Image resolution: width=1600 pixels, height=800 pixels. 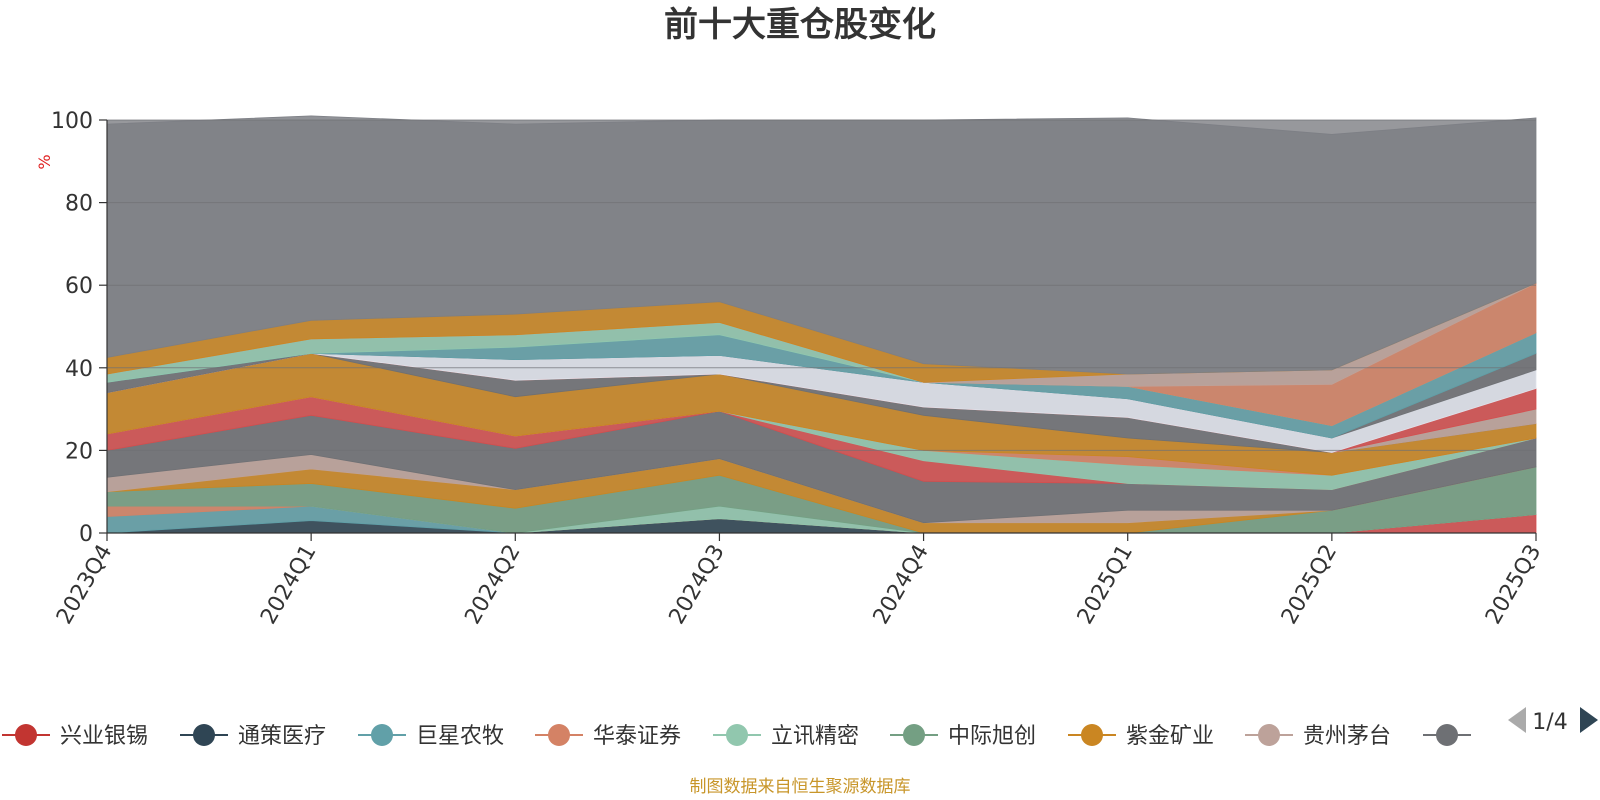 What do you see at coordinates (1513, 585) in the screenshot?
I see `x-tick-label: 2025Q3` at bounding box center [1513, 585].